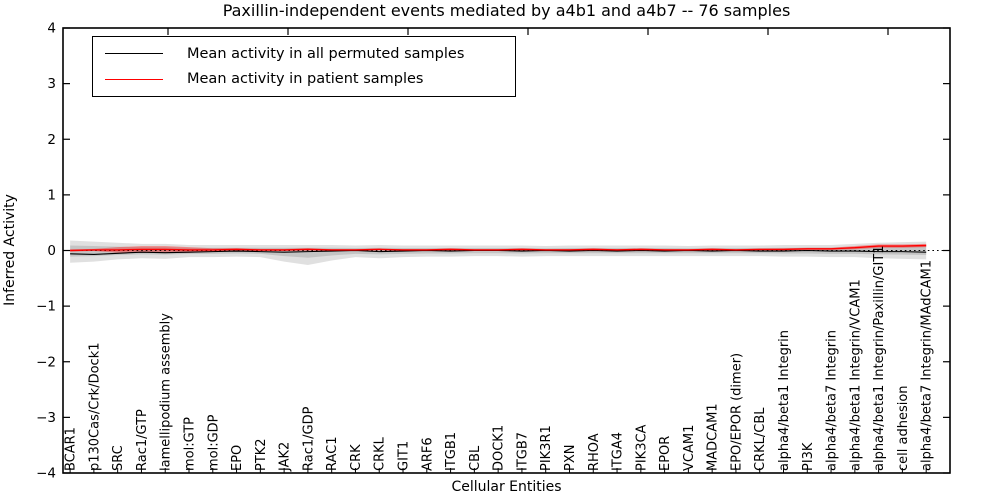  What do you see at coordinates (498, 248) in the screenshot?
I see `patient-mean-line` at bounding box center [498, 248].